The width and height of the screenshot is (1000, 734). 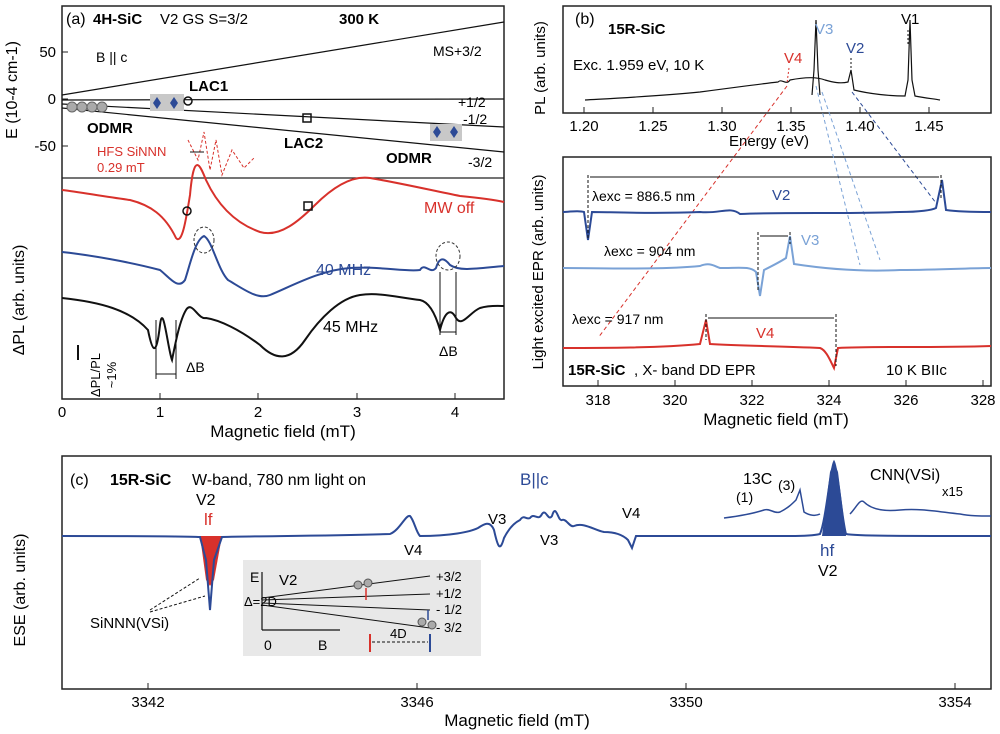 I want to click on peak-v4-arrow, so click(x=788, y=75).